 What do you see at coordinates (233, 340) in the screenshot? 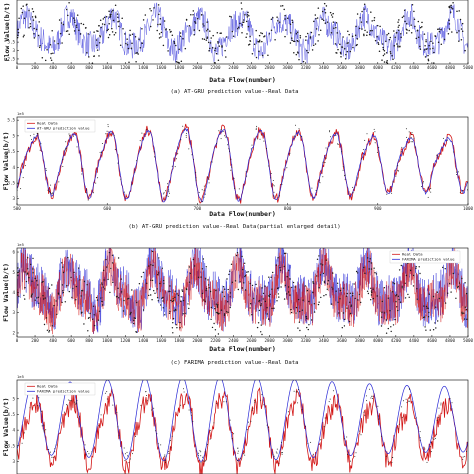
I see `x-tick-label: 2400` at bounding box center [233, 340].